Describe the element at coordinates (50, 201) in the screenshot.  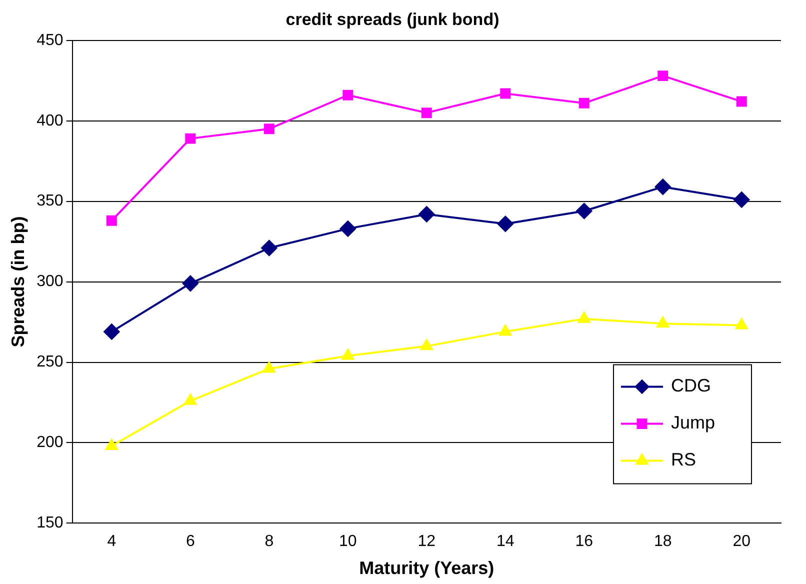
I see `y-tick-label: 350` at that location.